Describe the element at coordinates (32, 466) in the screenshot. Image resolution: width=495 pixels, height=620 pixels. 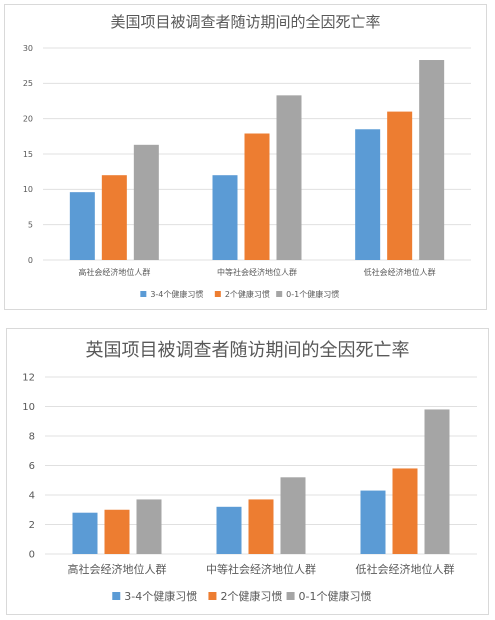
I see `y-tick-label: 6` at that location.